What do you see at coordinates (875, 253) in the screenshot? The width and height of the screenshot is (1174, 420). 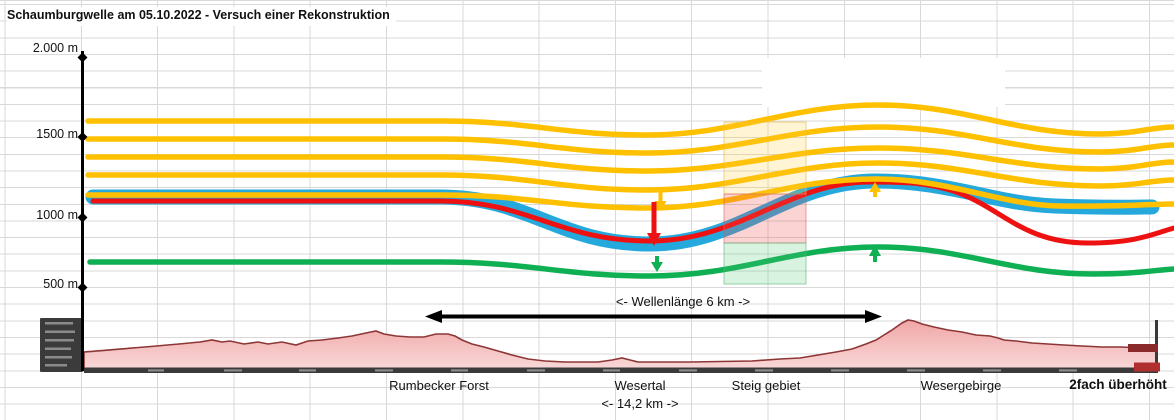 I see `lift-arrow-green` at bounding box center [875, 253].